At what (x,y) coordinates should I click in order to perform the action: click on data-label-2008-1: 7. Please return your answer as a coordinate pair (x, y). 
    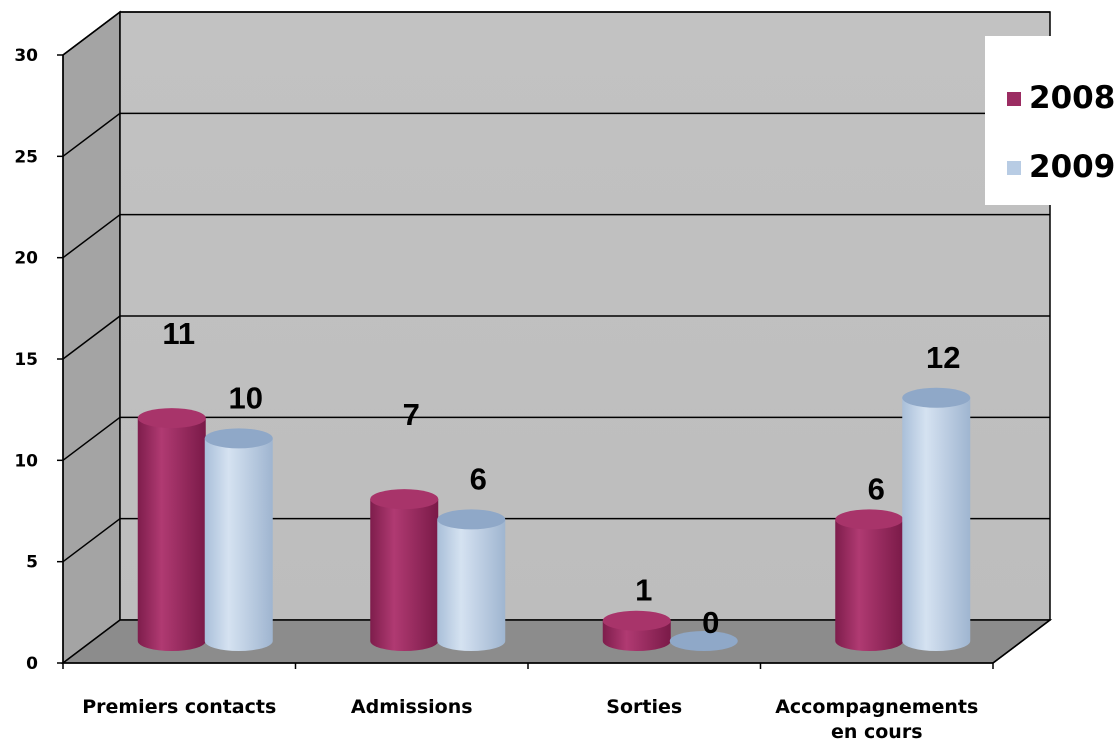
    Looking at the image, I should click on (411, 414).